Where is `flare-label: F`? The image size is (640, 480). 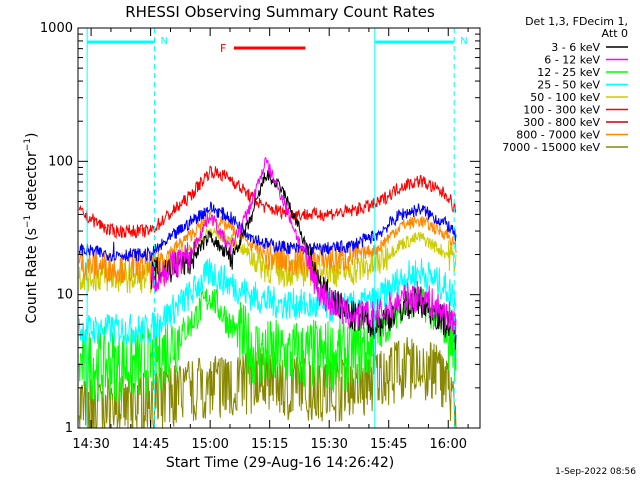
flare-label: F is located at coordinates (223, 48).